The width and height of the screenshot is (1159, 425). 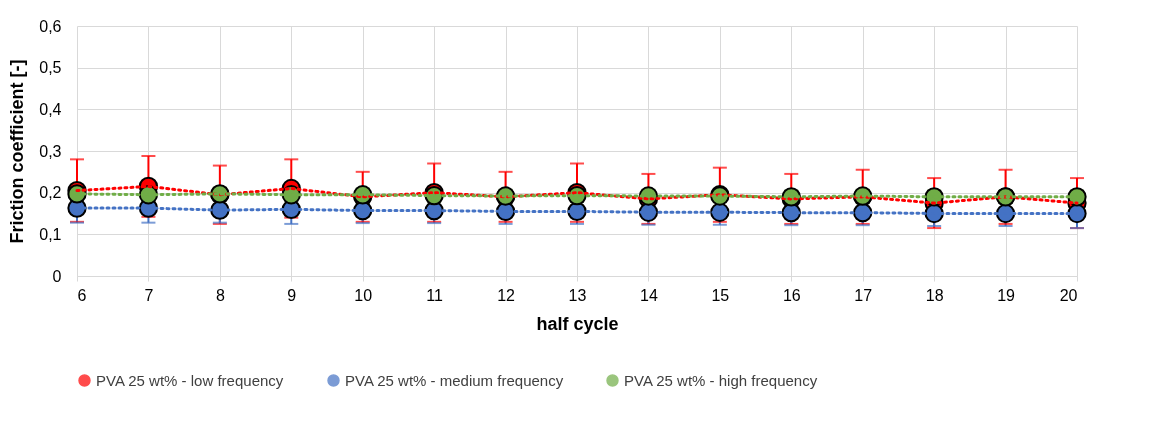 I want to click on y-tick-label: 0,3, so click(x=50, y=151).